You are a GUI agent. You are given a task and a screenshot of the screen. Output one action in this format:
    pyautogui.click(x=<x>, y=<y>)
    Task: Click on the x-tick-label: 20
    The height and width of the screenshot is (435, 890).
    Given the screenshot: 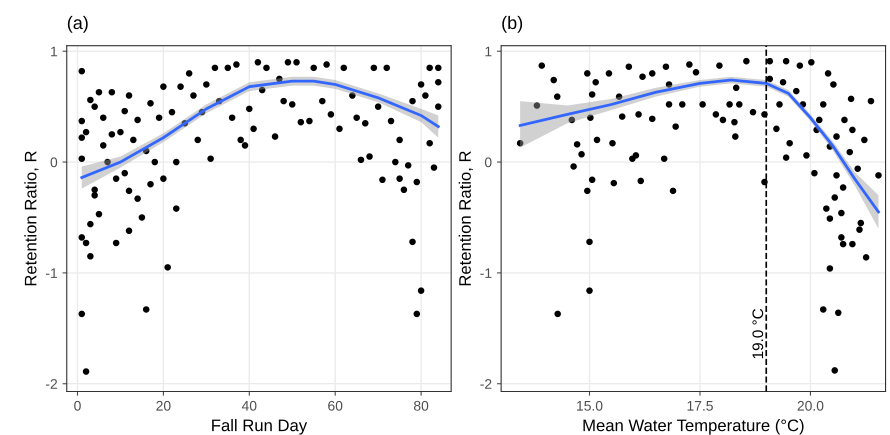 What is the action you would take?
    pyautogui.click(x=163, y=405)
    